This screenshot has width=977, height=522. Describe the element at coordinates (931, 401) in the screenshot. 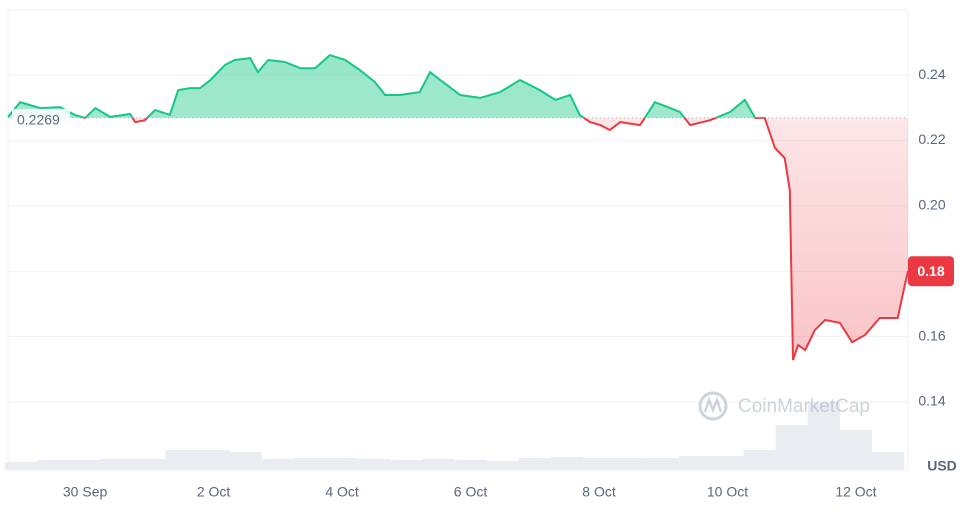

I see `y-tick-label: 0.14` at that location.